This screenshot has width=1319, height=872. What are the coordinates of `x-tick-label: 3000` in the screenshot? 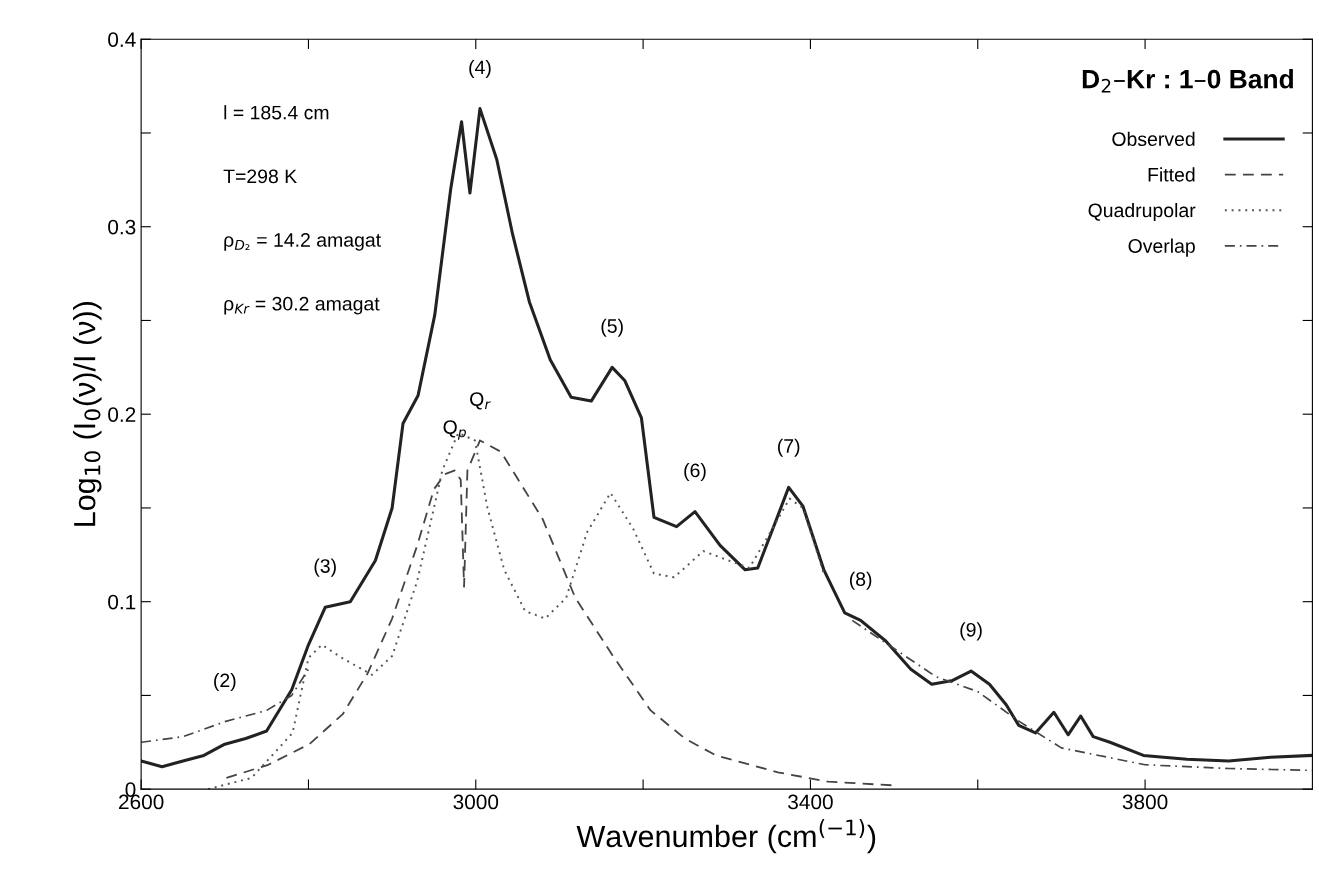 It's located at (476, 802).